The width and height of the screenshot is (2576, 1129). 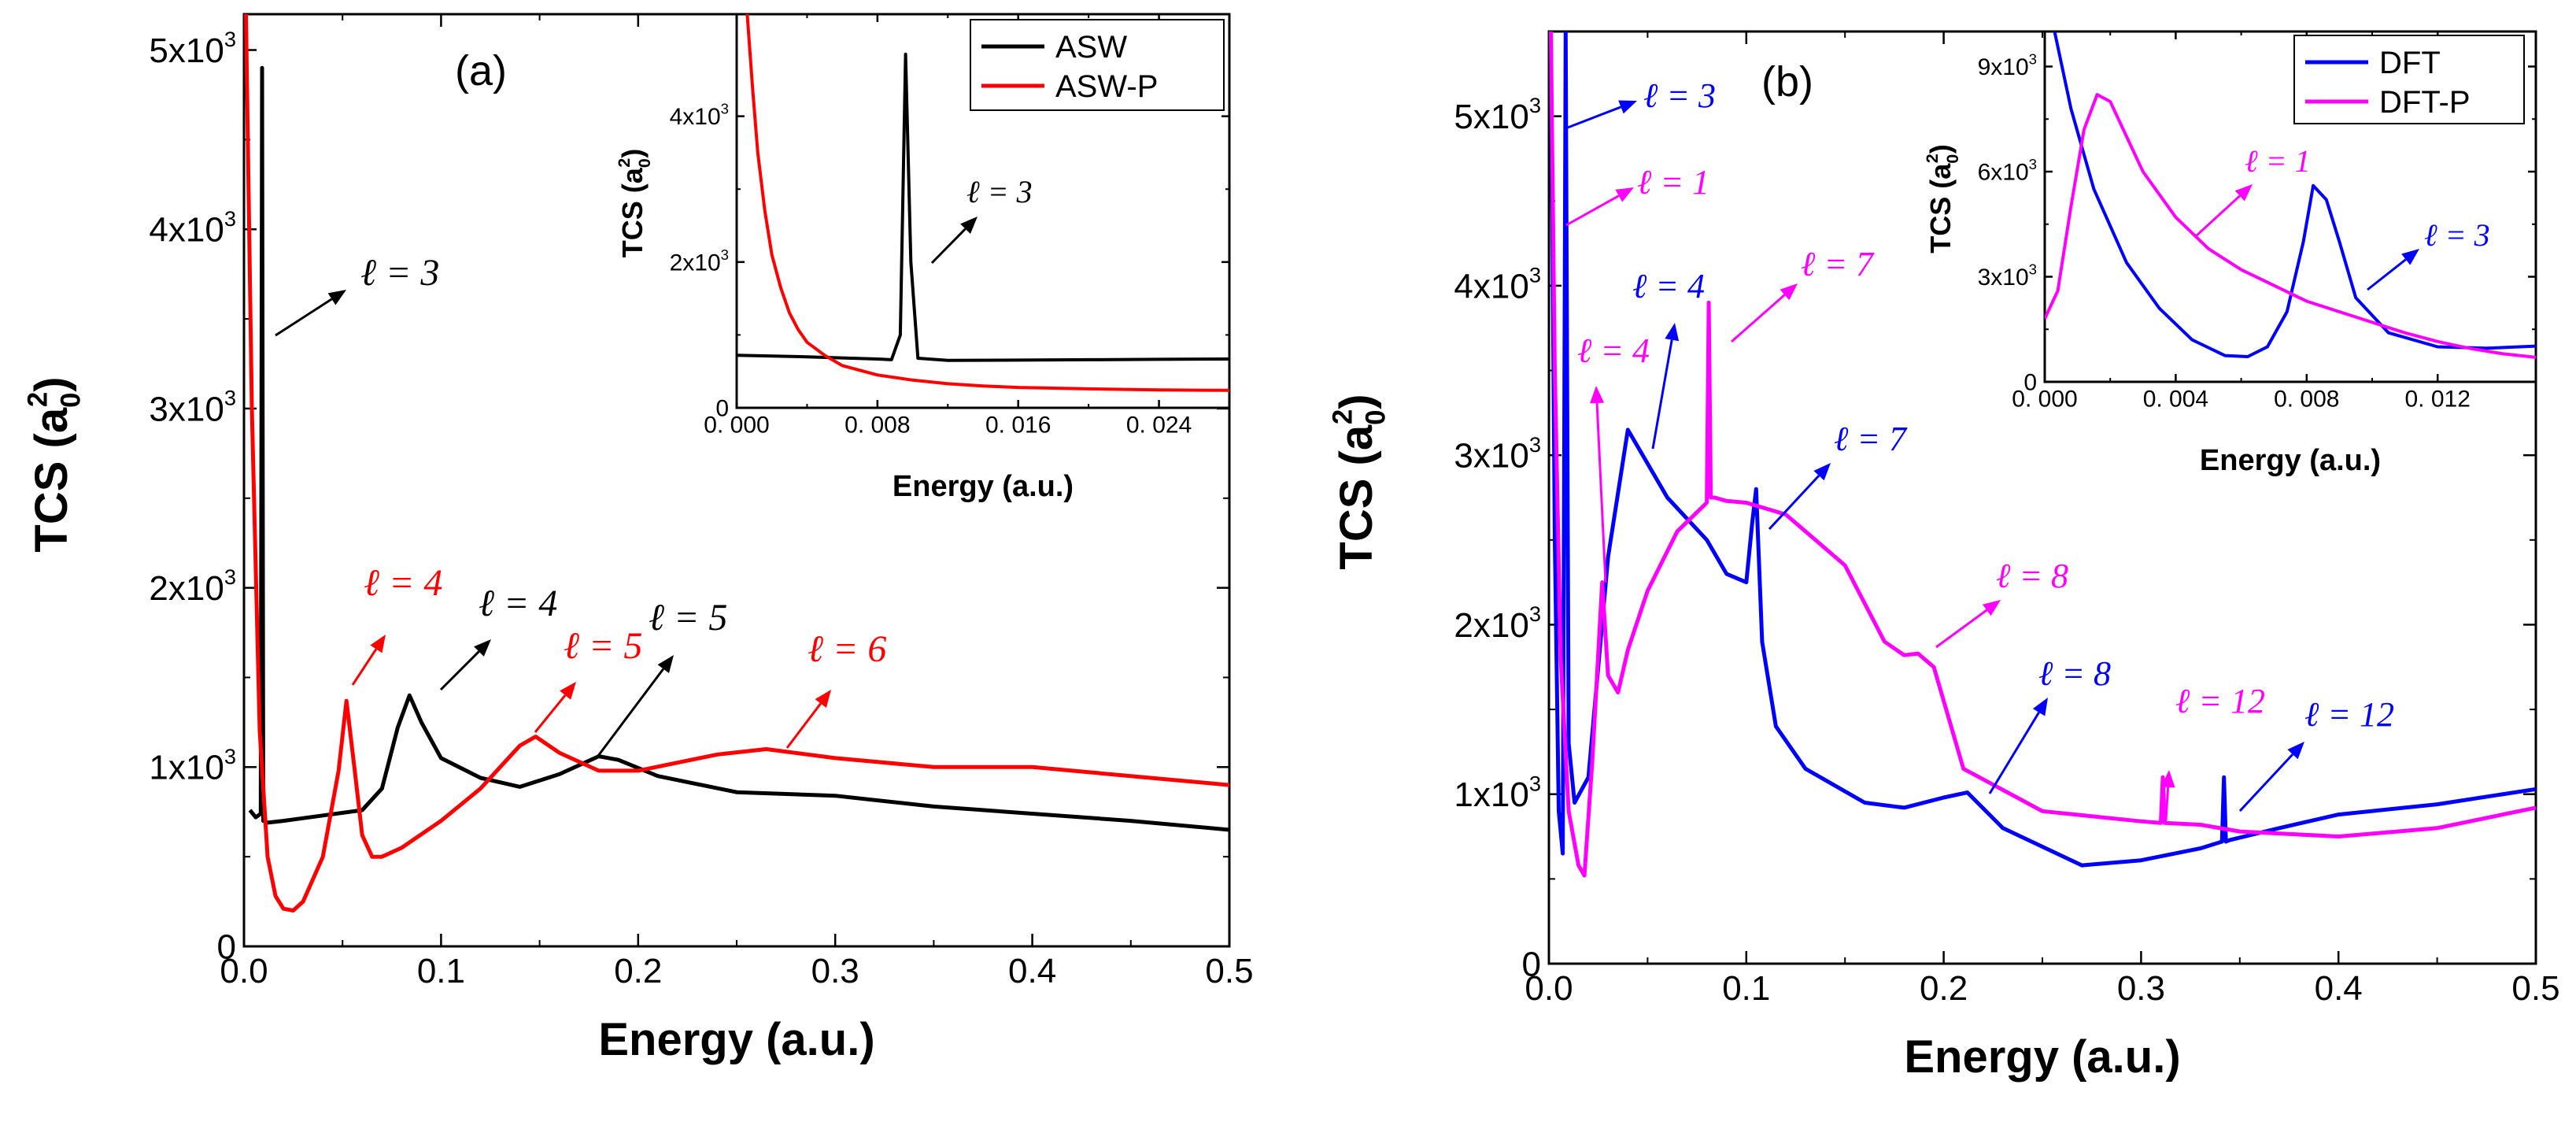 What do you see at coordinates (1497, 623) in the screenshot?
I see `main-ytick-label: 2x10³` at bounding box center [1497, 623].